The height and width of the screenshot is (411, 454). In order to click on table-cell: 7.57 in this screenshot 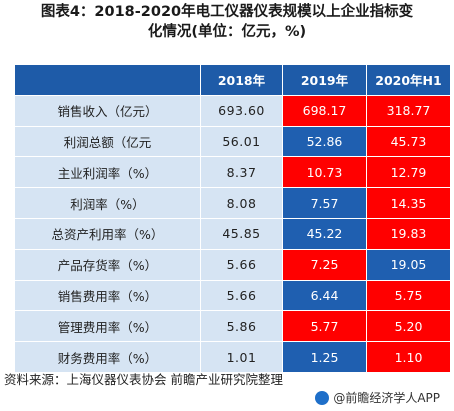, I will do `click(324, 203)`.